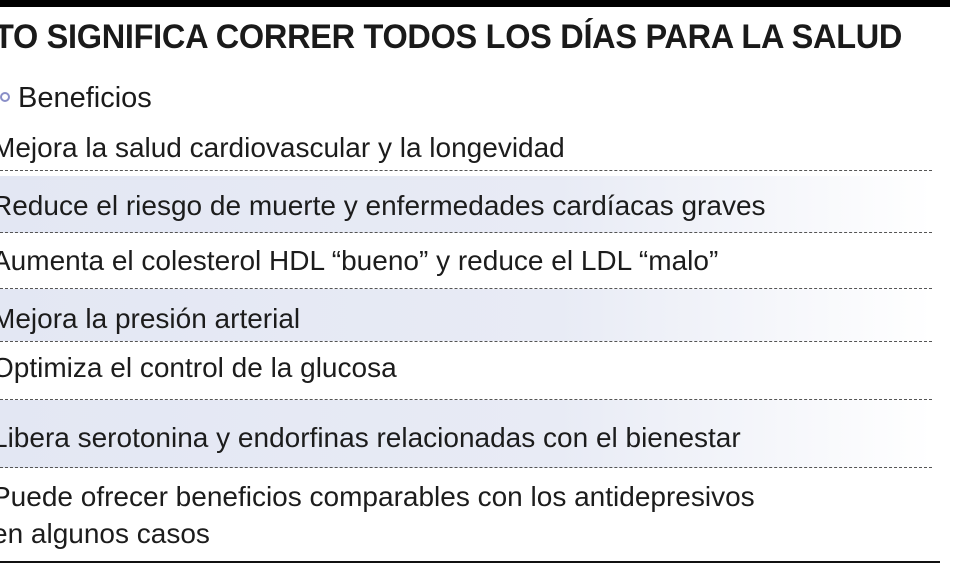  I want to click on top-rule, so click(475, 3).